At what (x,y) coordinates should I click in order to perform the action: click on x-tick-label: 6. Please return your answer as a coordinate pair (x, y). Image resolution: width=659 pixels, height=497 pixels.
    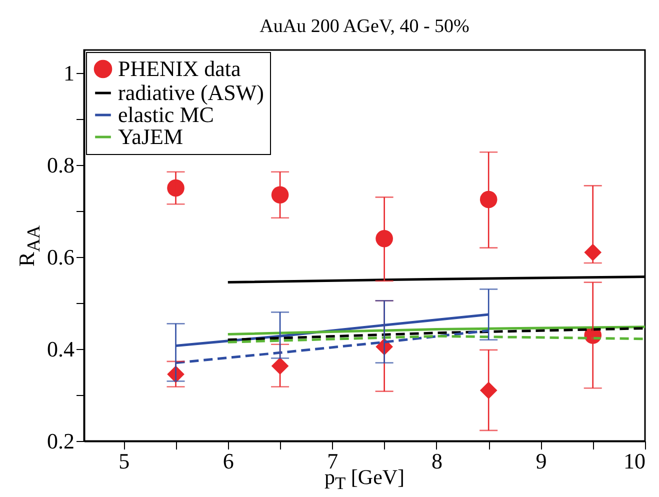
    Looking at the image, I should click on (228, 461).